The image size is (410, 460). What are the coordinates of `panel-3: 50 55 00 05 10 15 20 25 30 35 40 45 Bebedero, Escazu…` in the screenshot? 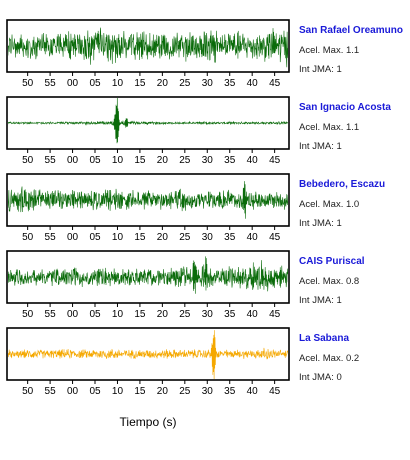 It's located at (195, 208).